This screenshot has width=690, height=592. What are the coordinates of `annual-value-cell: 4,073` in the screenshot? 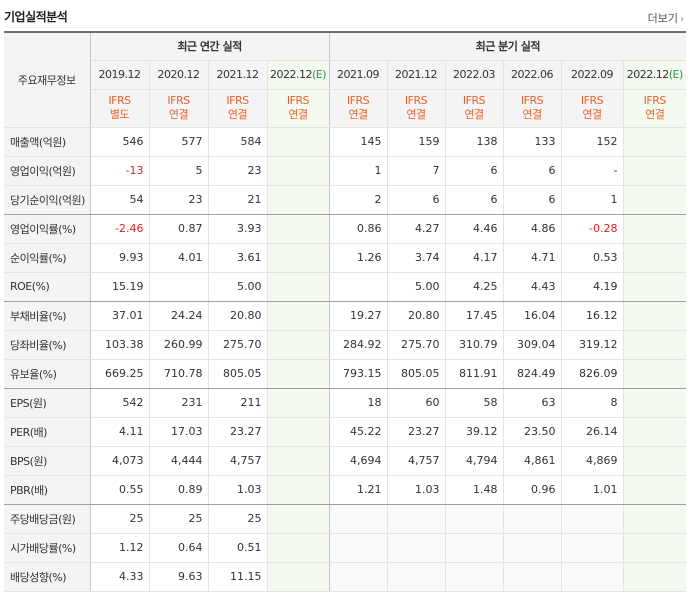 It's located at (120, 461).